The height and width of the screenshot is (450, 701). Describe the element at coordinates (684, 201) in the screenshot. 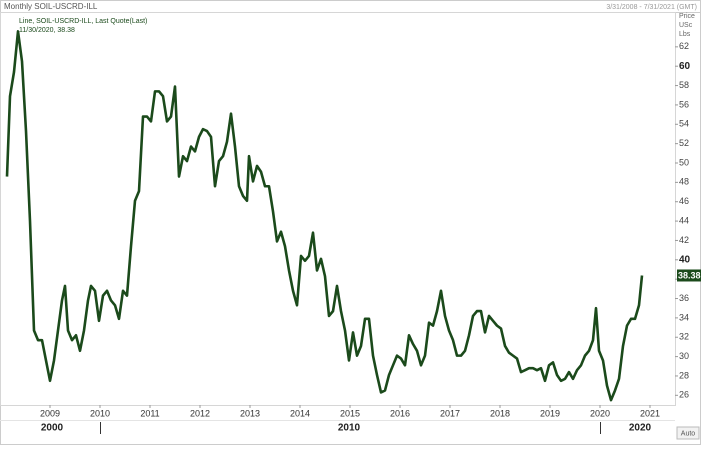

I see `y-tick-label: 46` at that location.